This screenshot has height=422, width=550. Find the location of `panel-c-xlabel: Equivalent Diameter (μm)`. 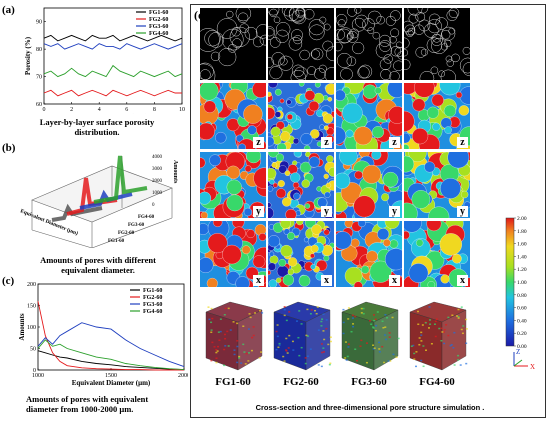

panel-c-xlabel: Equivalent Diameter (μm) is located at coordinates (111, 383).